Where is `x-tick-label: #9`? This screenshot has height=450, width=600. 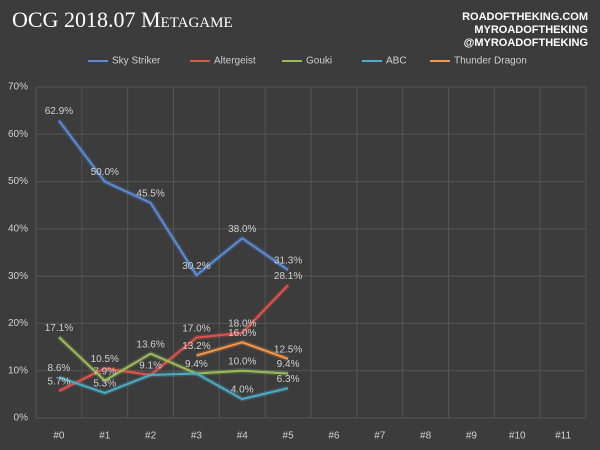 x-tick-label: #9 is located at coordinates (472, 436).